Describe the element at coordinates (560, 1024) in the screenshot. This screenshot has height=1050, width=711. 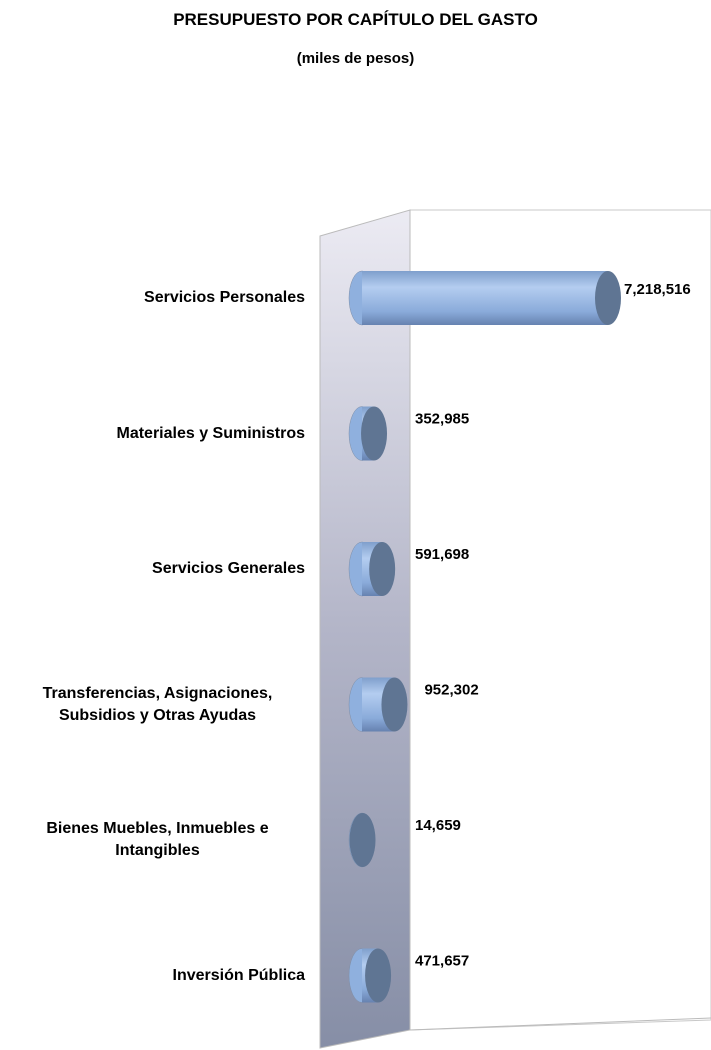
I see `floor-line` at that location.